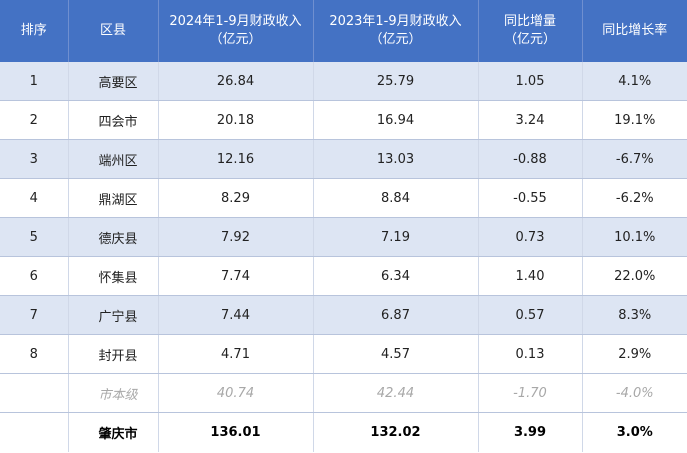 This screenshot has width=687, height=453. I want to click on rev2024-cell: 136.01, so click(236, 432).